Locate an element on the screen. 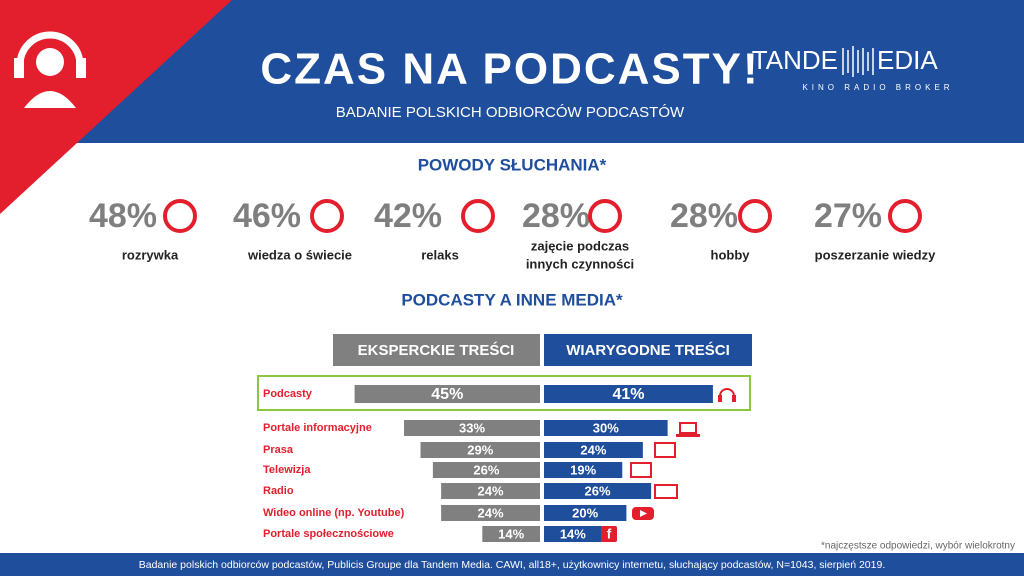  reason-label: relaks is located at coordinates (440, 254).